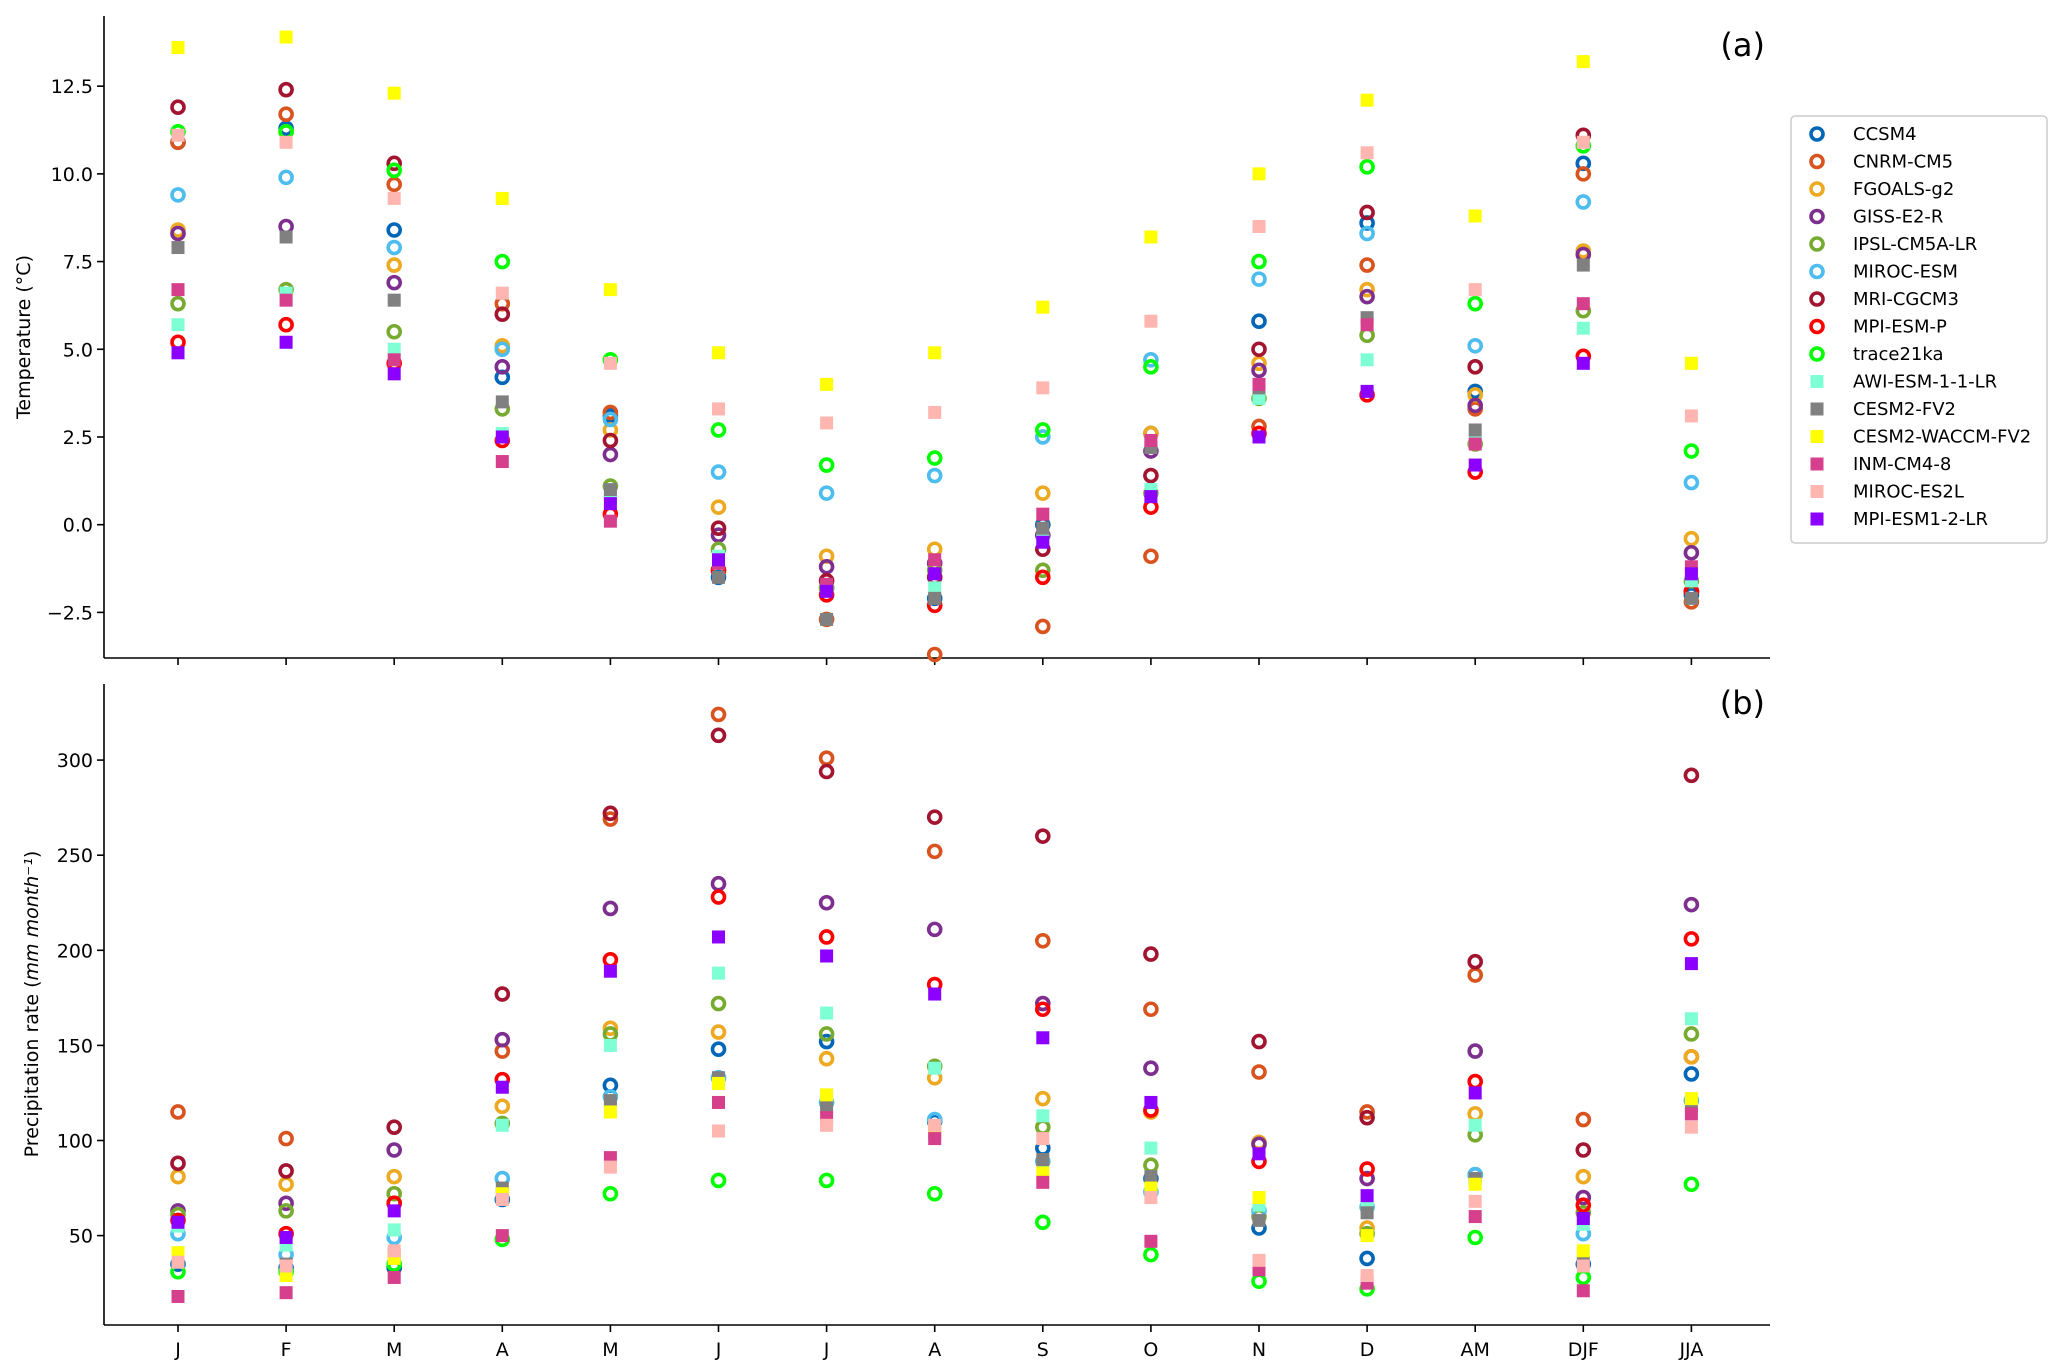 This screenshot has width=2067, height=1371. Describe the element at coordinates (286, 1350) in the screenshot. I see `x-tick-label-f-1: F` at that location.